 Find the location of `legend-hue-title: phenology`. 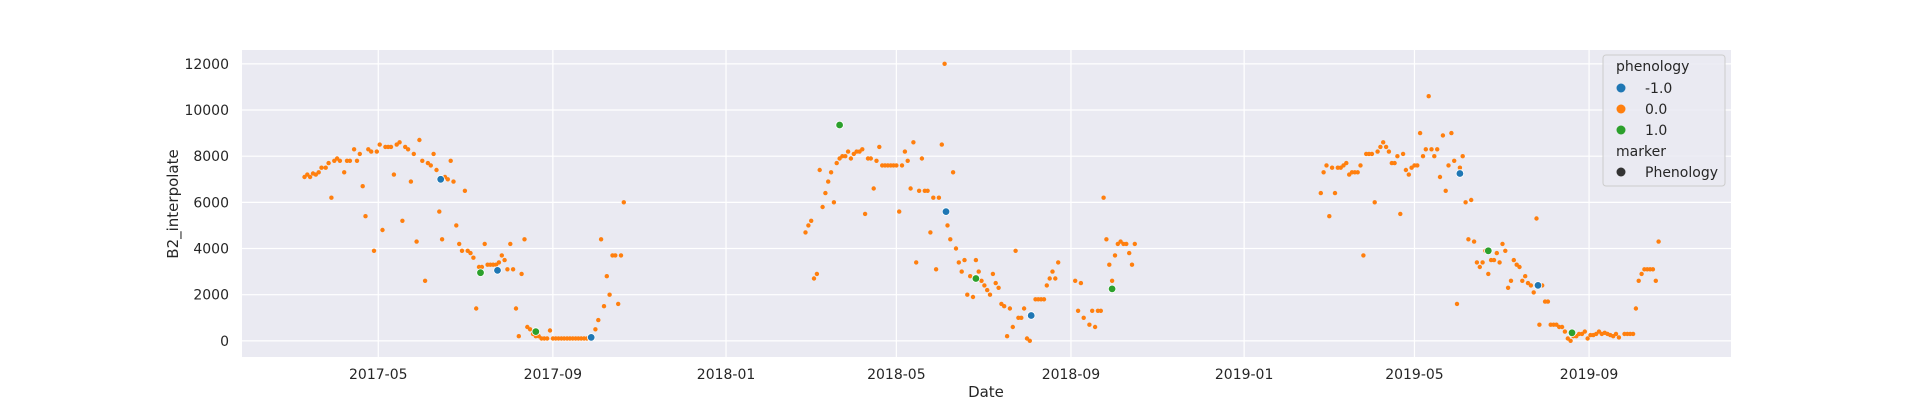

legend-hue-title: phenology is located at coordinates (1652, 67).